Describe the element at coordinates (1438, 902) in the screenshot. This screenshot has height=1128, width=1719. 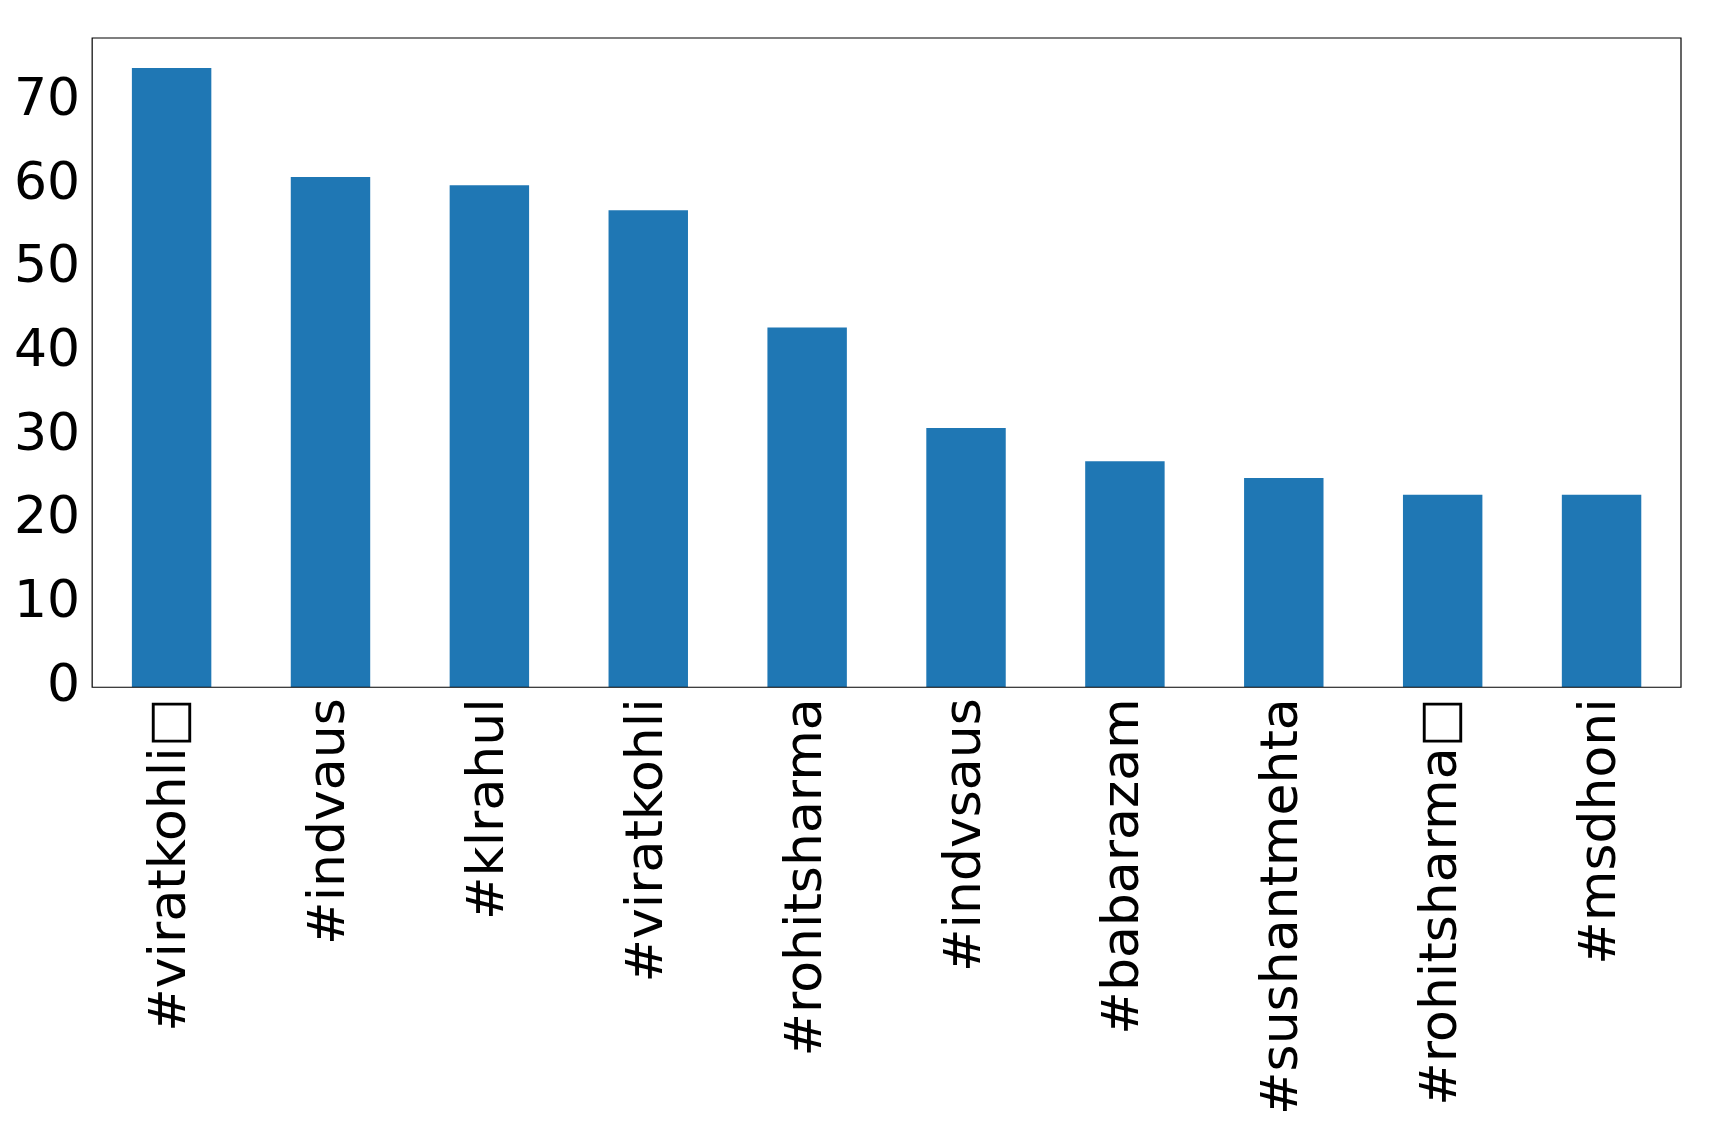
I see `x-tick-label: #rohitsharma□` at that location.